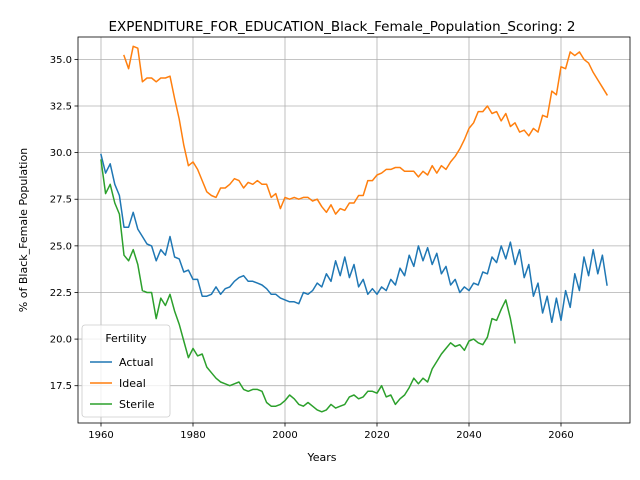 The image size is (640, 480). Describe the element at coordinates (61, 340) in the screenshot. I see `y-tick-label: 20.0` at that location.